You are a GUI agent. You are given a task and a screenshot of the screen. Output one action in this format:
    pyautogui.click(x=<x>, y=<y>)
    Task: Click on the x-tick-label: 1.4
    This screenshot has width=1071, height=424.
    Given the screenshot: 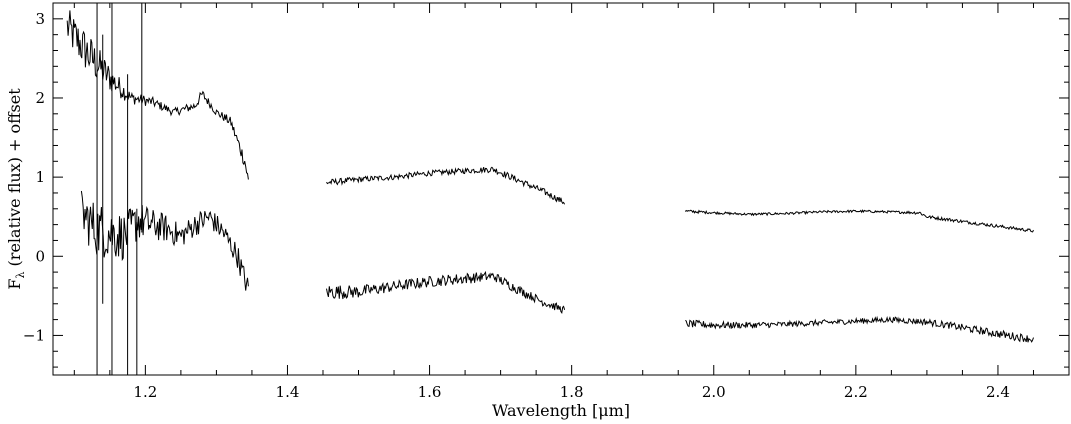 What is the action you would take?
    pyautogui.click(x=288, y=392)
    